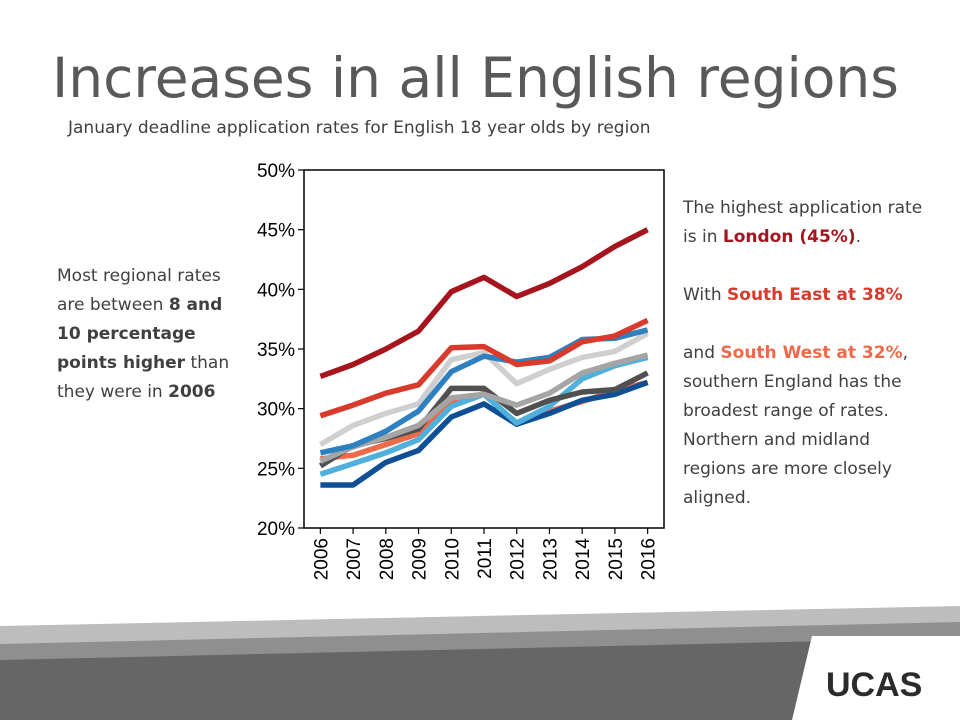  Describe the element at coordinates (420, 559) in the screenshot. I see `x-tick-label: 2009` at that location.